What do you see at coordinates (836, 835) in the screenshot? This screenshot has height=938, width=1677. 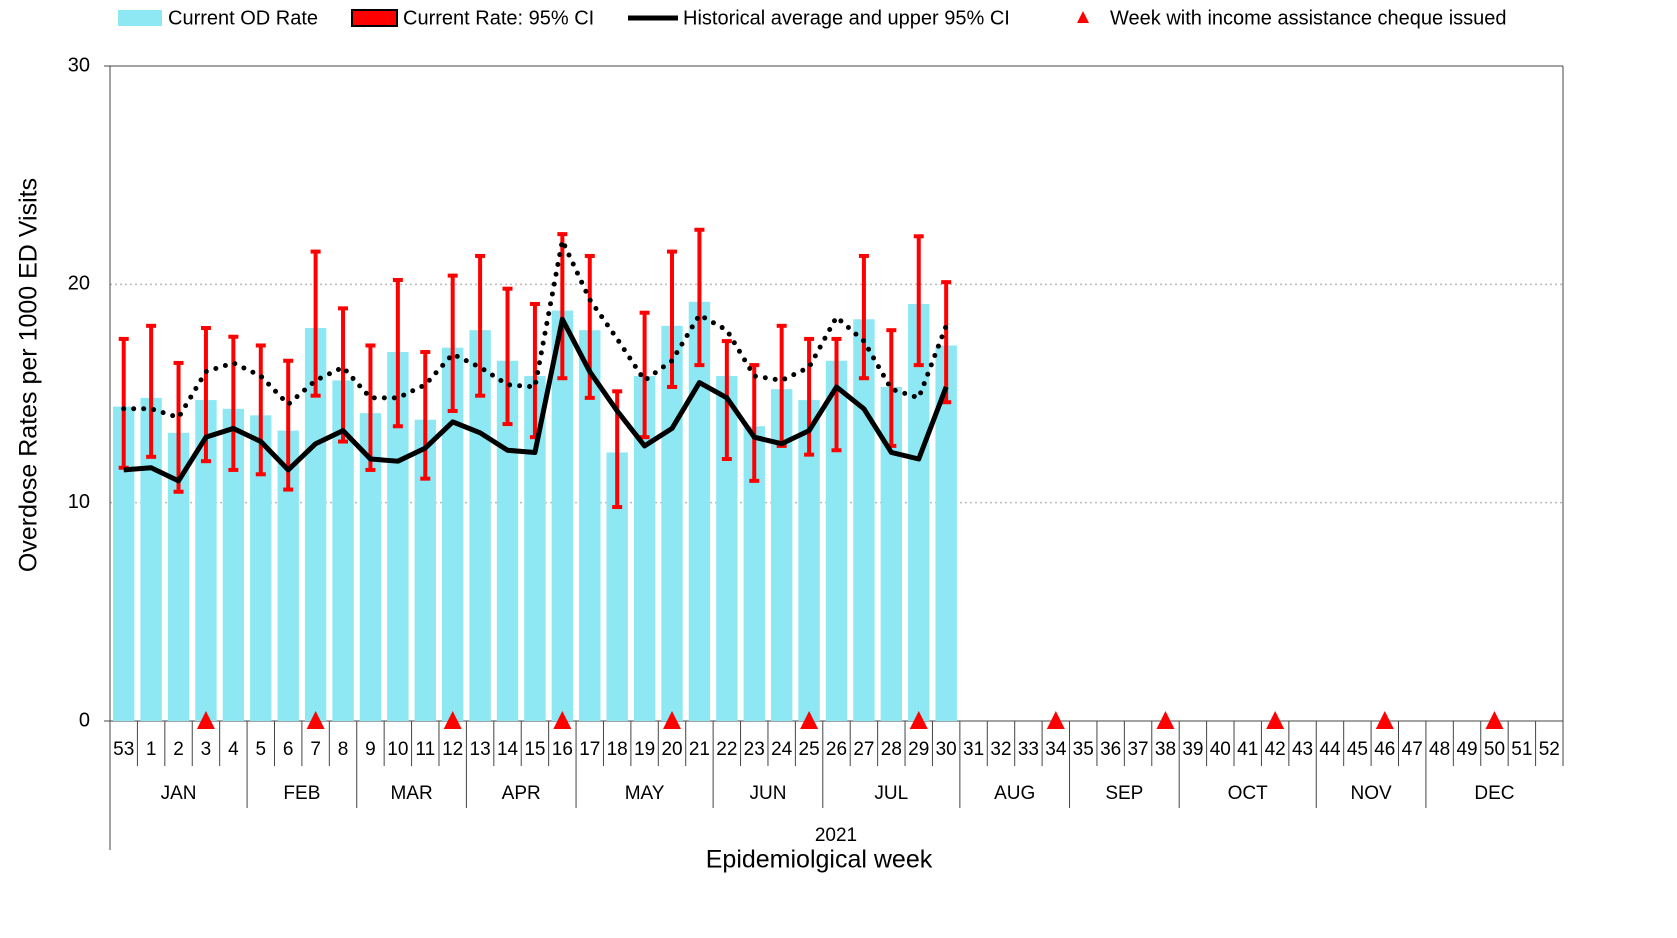 I see `year-label: 2021` at bounding box center [836, 835].